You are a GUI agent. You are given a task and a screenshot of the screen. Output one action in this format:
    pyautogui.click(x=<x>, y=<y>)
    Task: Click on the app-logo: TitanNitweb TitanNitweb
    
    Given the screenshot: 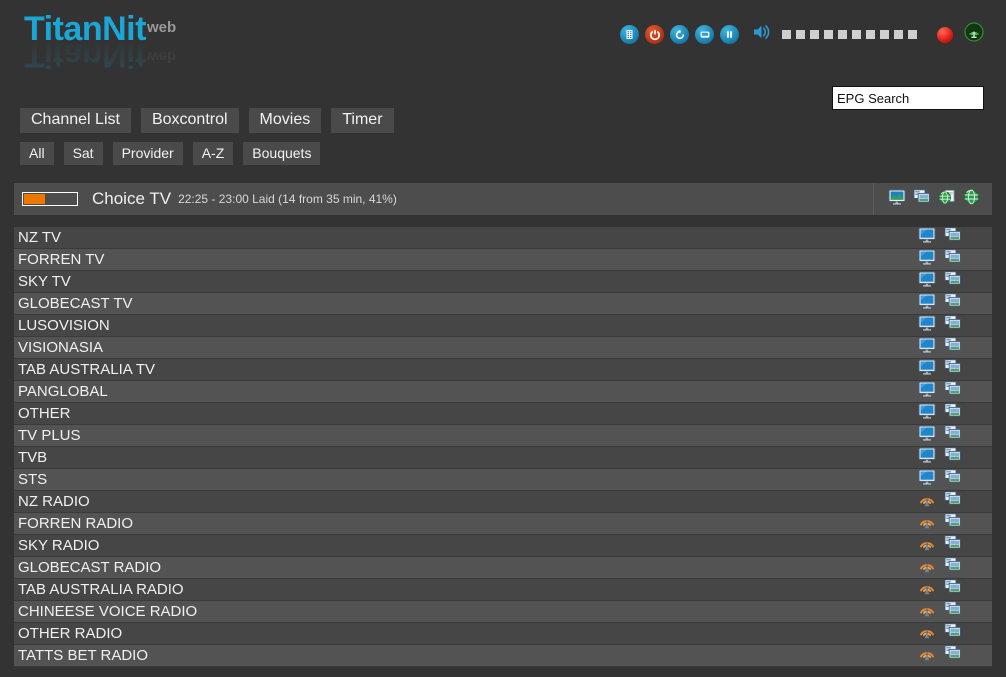 What is the action you would take?
    pyautogui.click(x=100, y=42)
    